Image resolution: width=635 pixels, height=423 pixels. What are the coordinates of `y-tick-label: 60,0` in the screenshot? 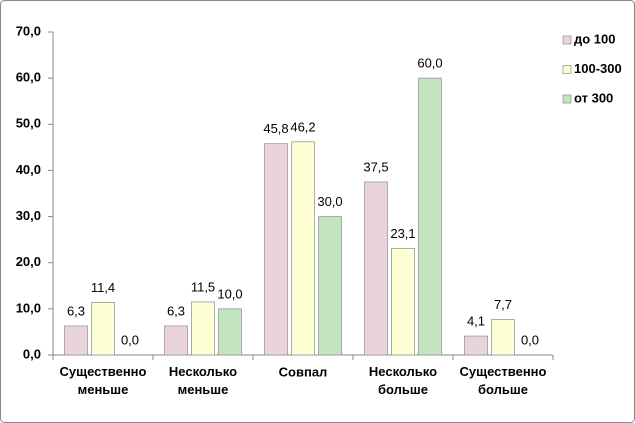 It's located at (28, 77).